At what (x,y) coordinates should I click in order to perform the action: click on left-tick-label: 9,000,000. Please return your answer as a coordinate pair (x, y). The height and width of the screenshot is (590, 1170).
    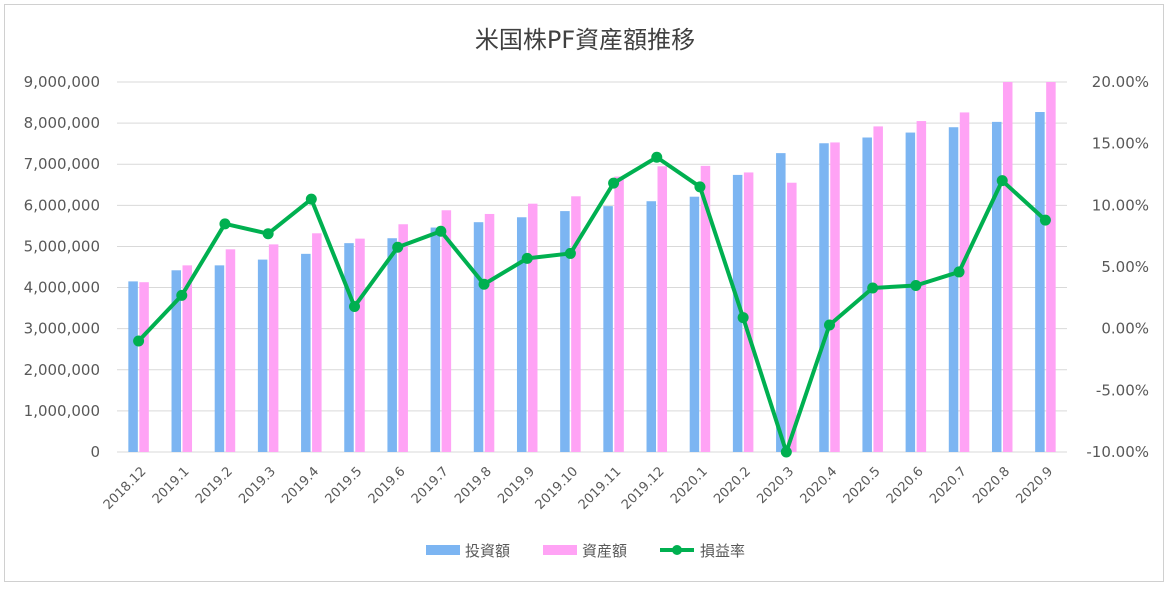
    Looking at the image, I should click on (62, 82).